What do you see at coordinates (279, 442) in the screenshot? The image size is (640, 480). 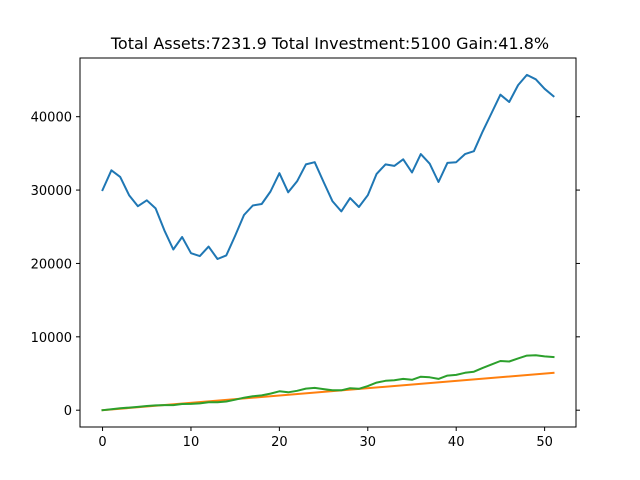 I see `x-tick-label: 20` at bounding box center [279, 442].